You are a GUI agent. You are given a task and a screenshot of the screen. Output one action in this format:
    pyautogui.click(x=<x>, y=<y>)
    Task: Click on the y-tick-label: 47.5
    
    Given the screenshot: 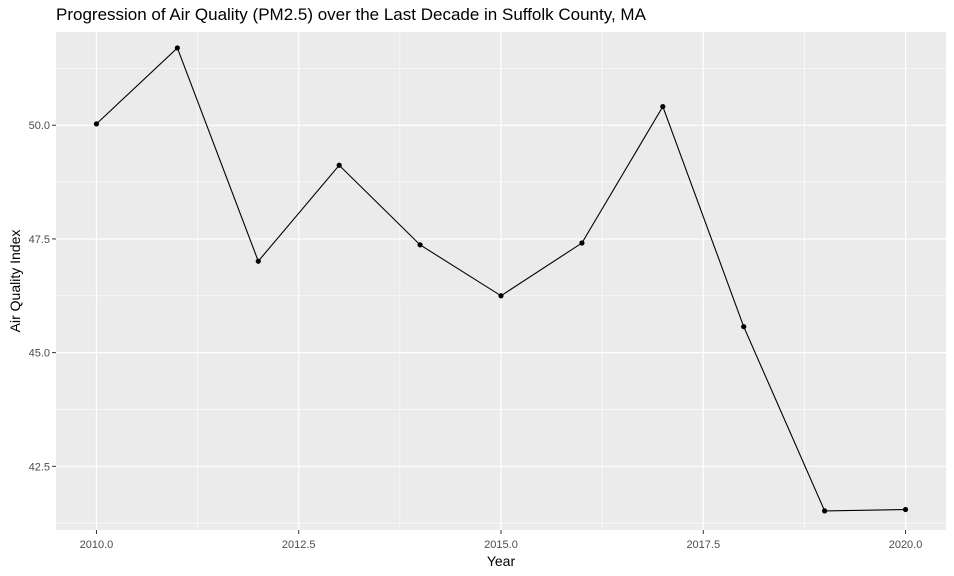 What is the action you would take?
    pyautogui.click(x=39, y=240)
    